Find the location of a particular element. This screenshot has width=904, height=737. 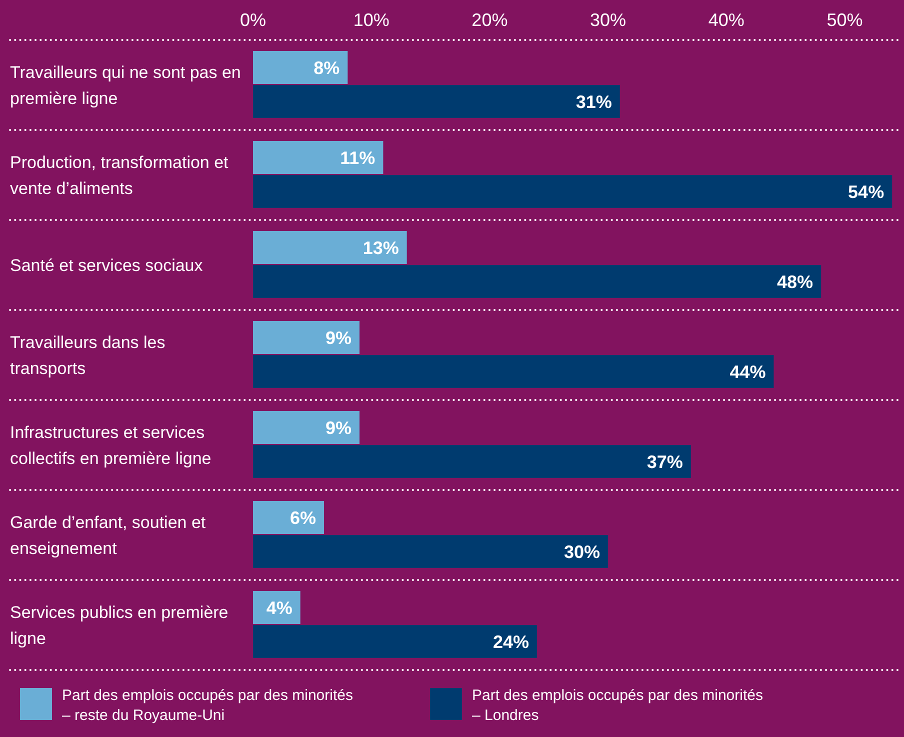

data-label: 37% is located at coordinates (664, 462).